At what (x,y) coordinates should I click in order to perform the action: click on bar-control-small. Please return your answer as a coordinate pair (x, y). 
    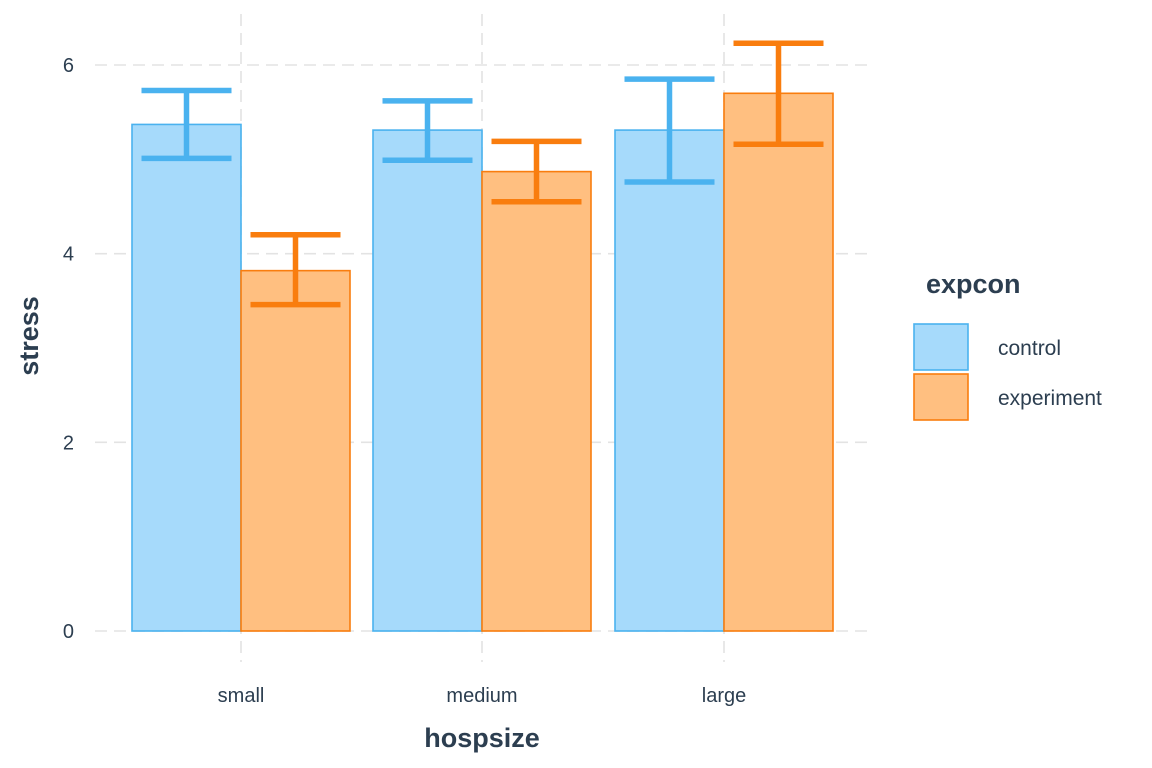
    Looking at the image, I should click on (186, 377).